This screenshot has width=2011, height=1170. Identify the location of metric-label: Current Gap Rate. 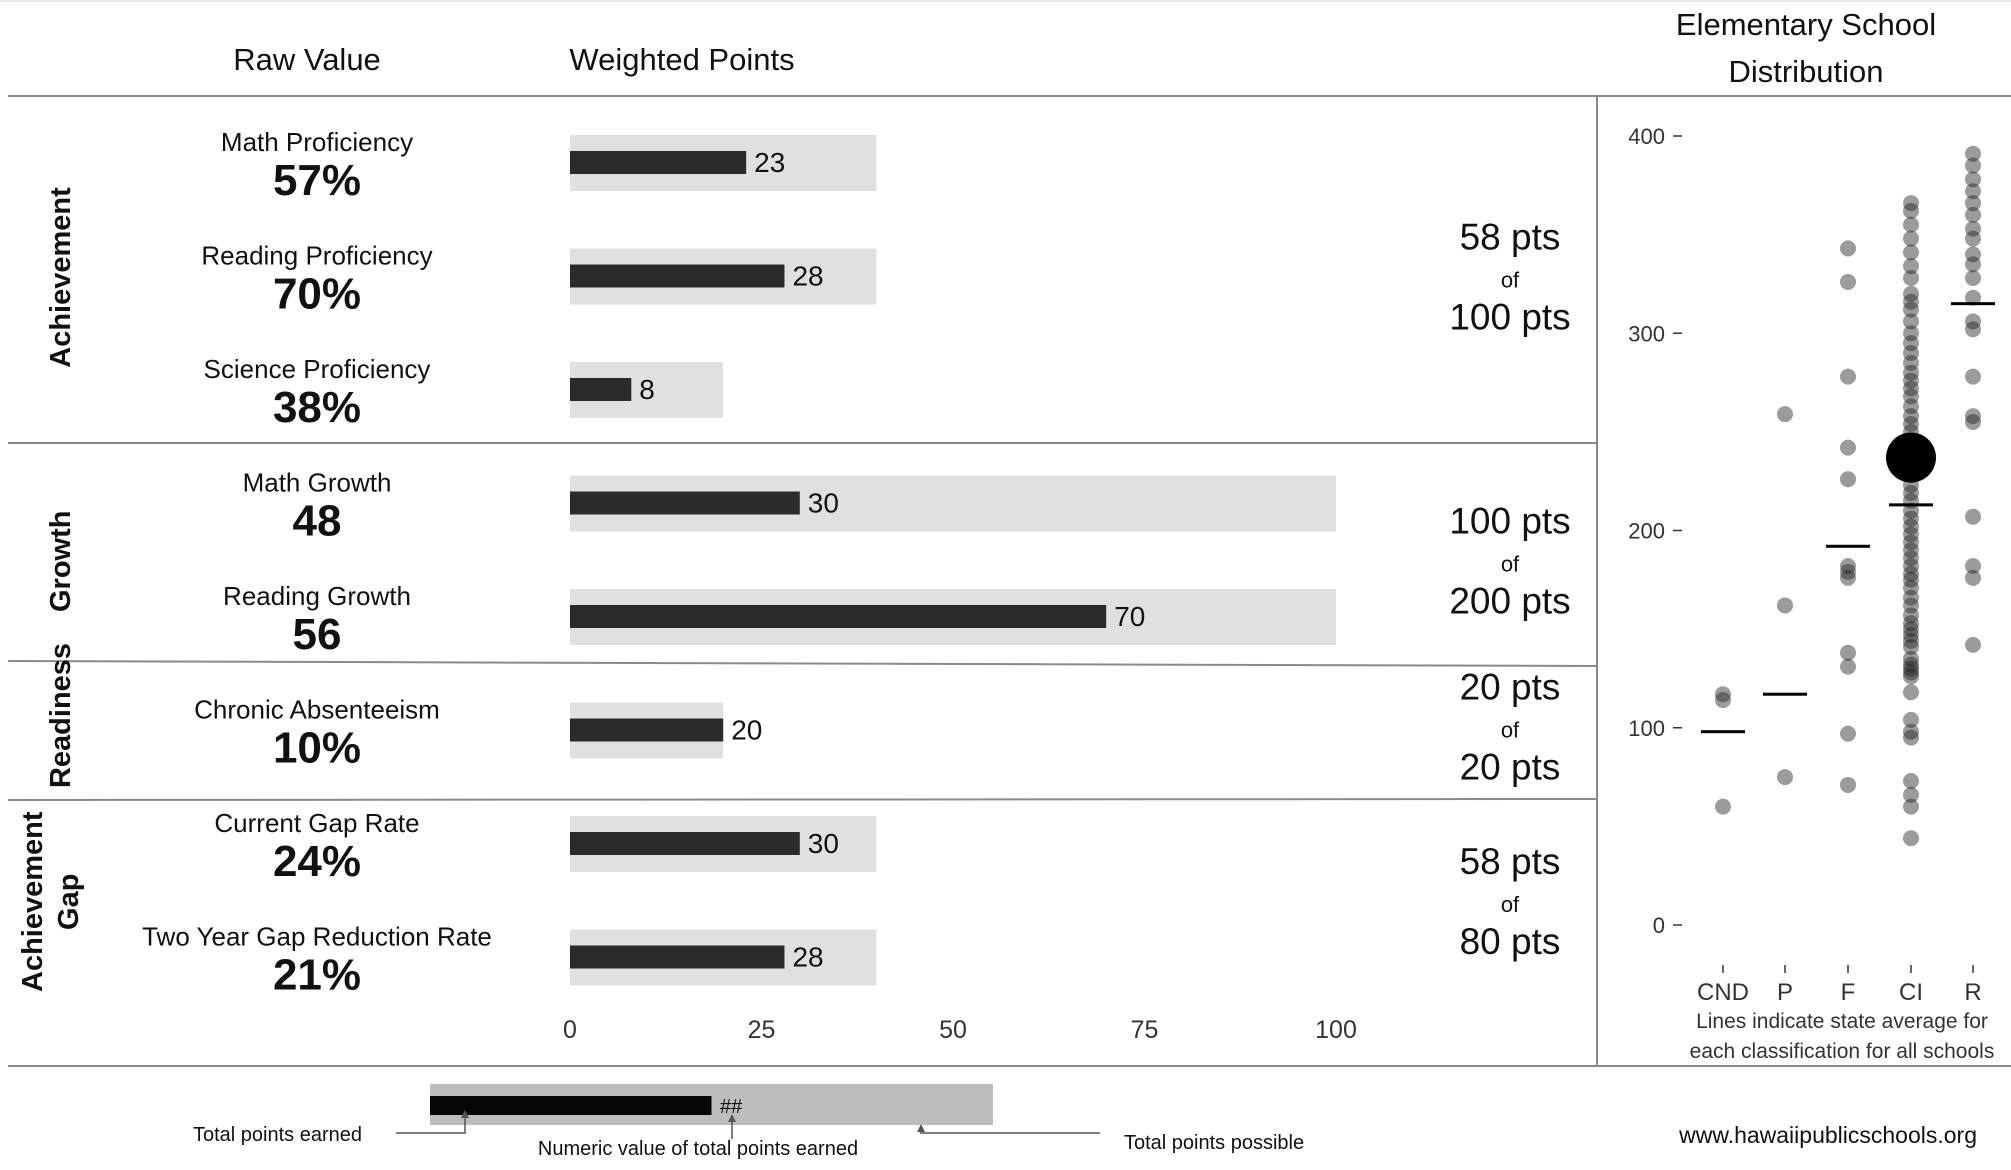
(316, 823).